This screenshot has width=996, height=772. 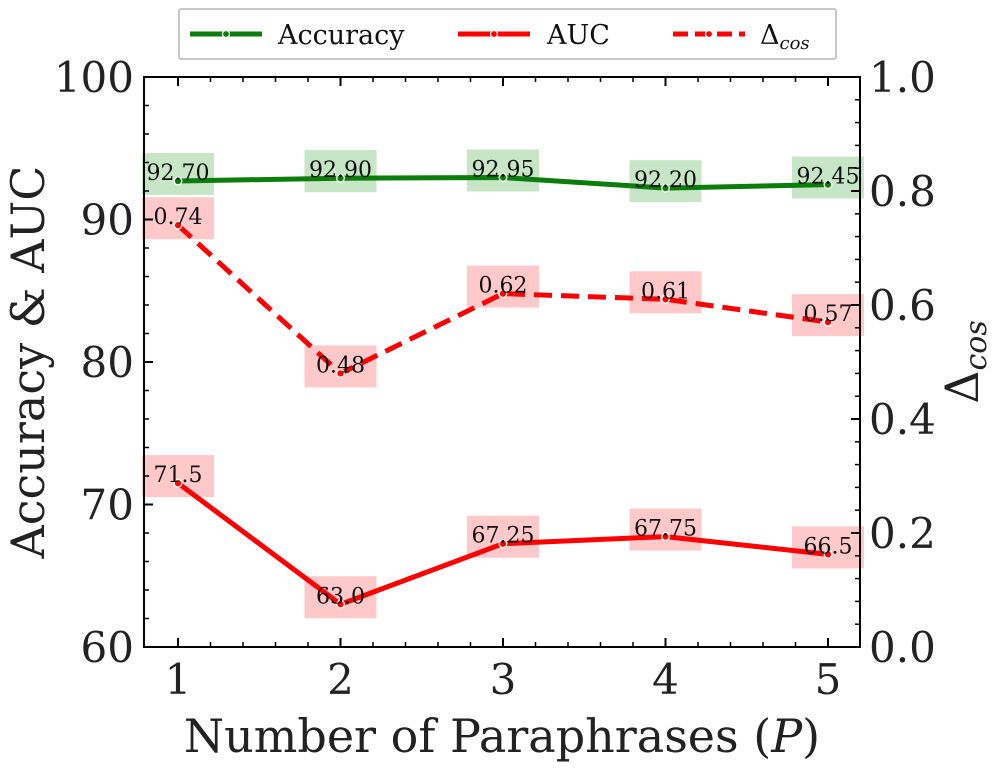 I want to click on legend-entry-delta-cos: Δcos, so click(x=741, y=37).